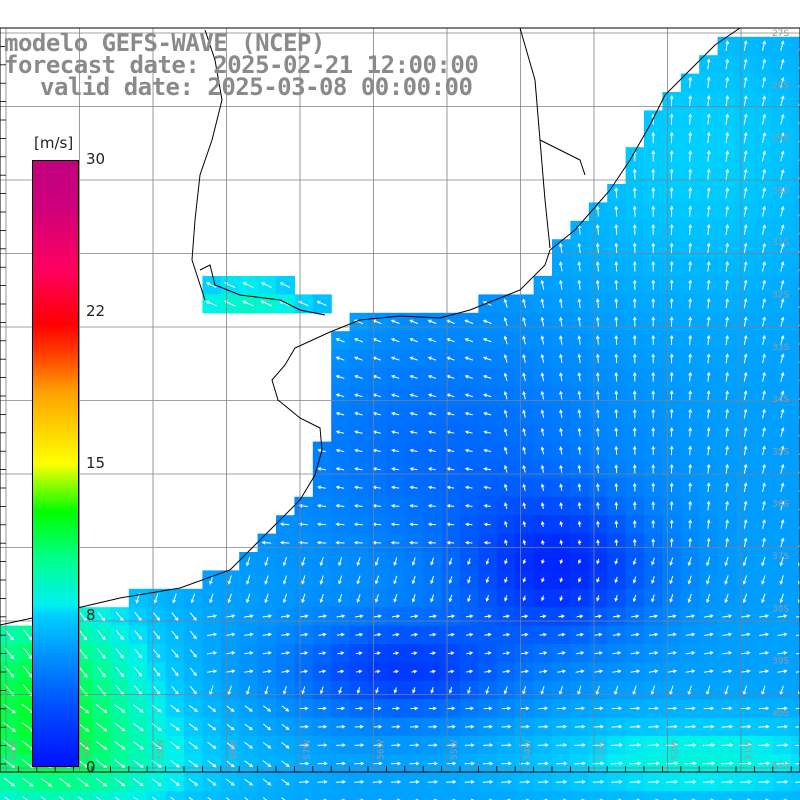 The image size is (800, 800). What do you see at coordinates (749, 750) in the screenshot?
I see `longitude-label: 51W` at bounding box center [749, 750].